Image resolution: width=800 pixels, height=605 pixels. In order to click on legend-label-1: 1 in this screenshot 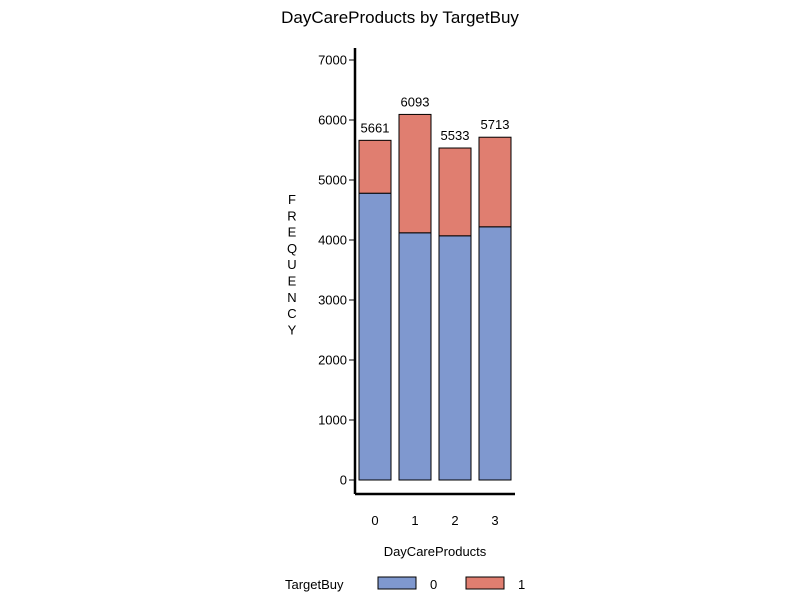, I will do `click(521, 584)`.